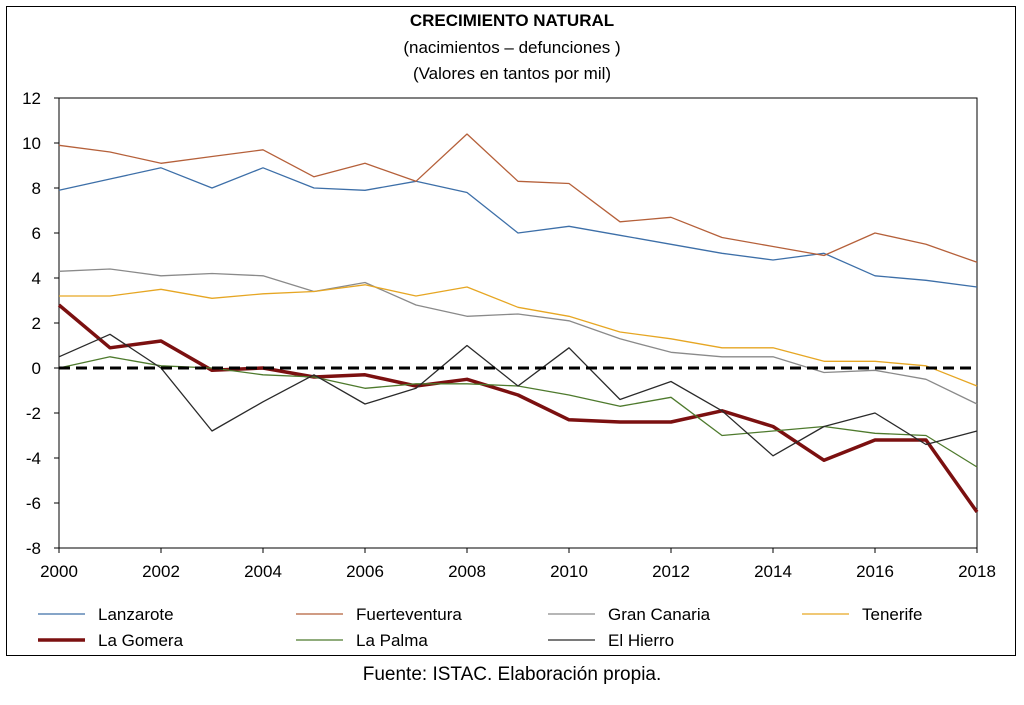 Image resolution: width=1024 pixels, height=705 pixels. What do you see at coordinates (467, 571) in the screenshot?
I see `x-tick-label: 2008` at bounding box center [467, 571].